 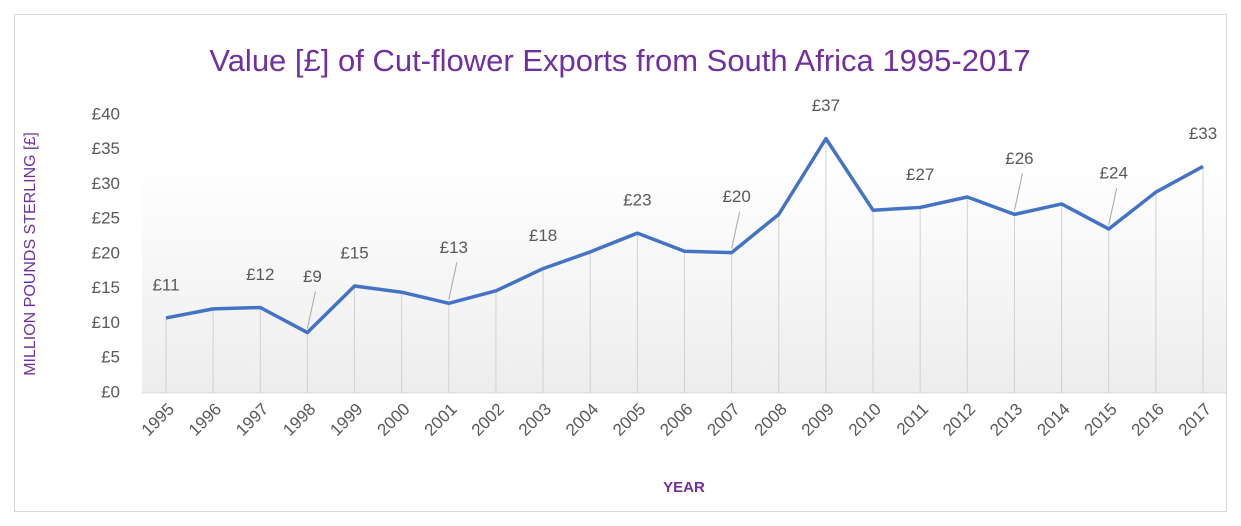 What do you see at coordinates (543, 235) in the screenshot?
I see `data-label: £18` at bounding box center [543, 235].